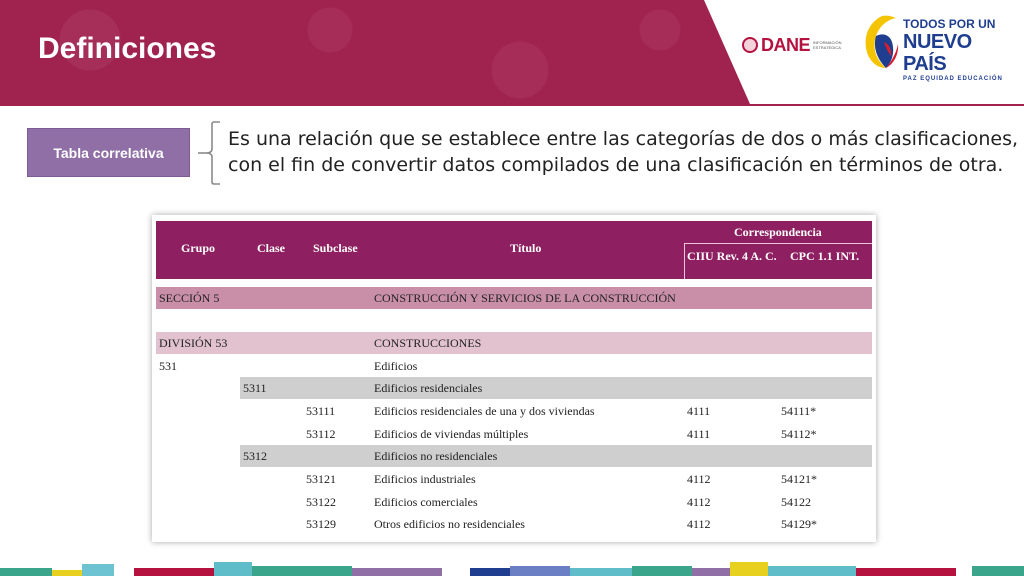 Image resolution: width=1024 pixels, height=576 pixels. Describe the element at coordinates (778, 243) in the screenshot. I see `header-divider` at that location.